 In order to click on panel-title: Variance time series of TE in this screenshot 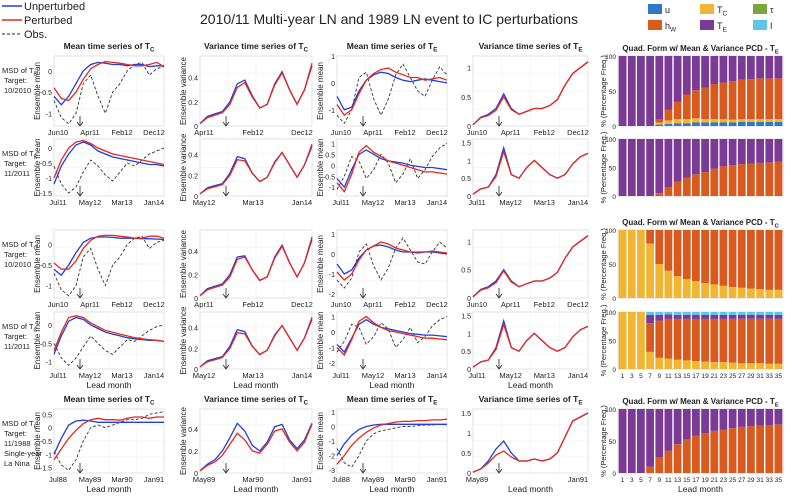, I will do `click(531, 400)`.